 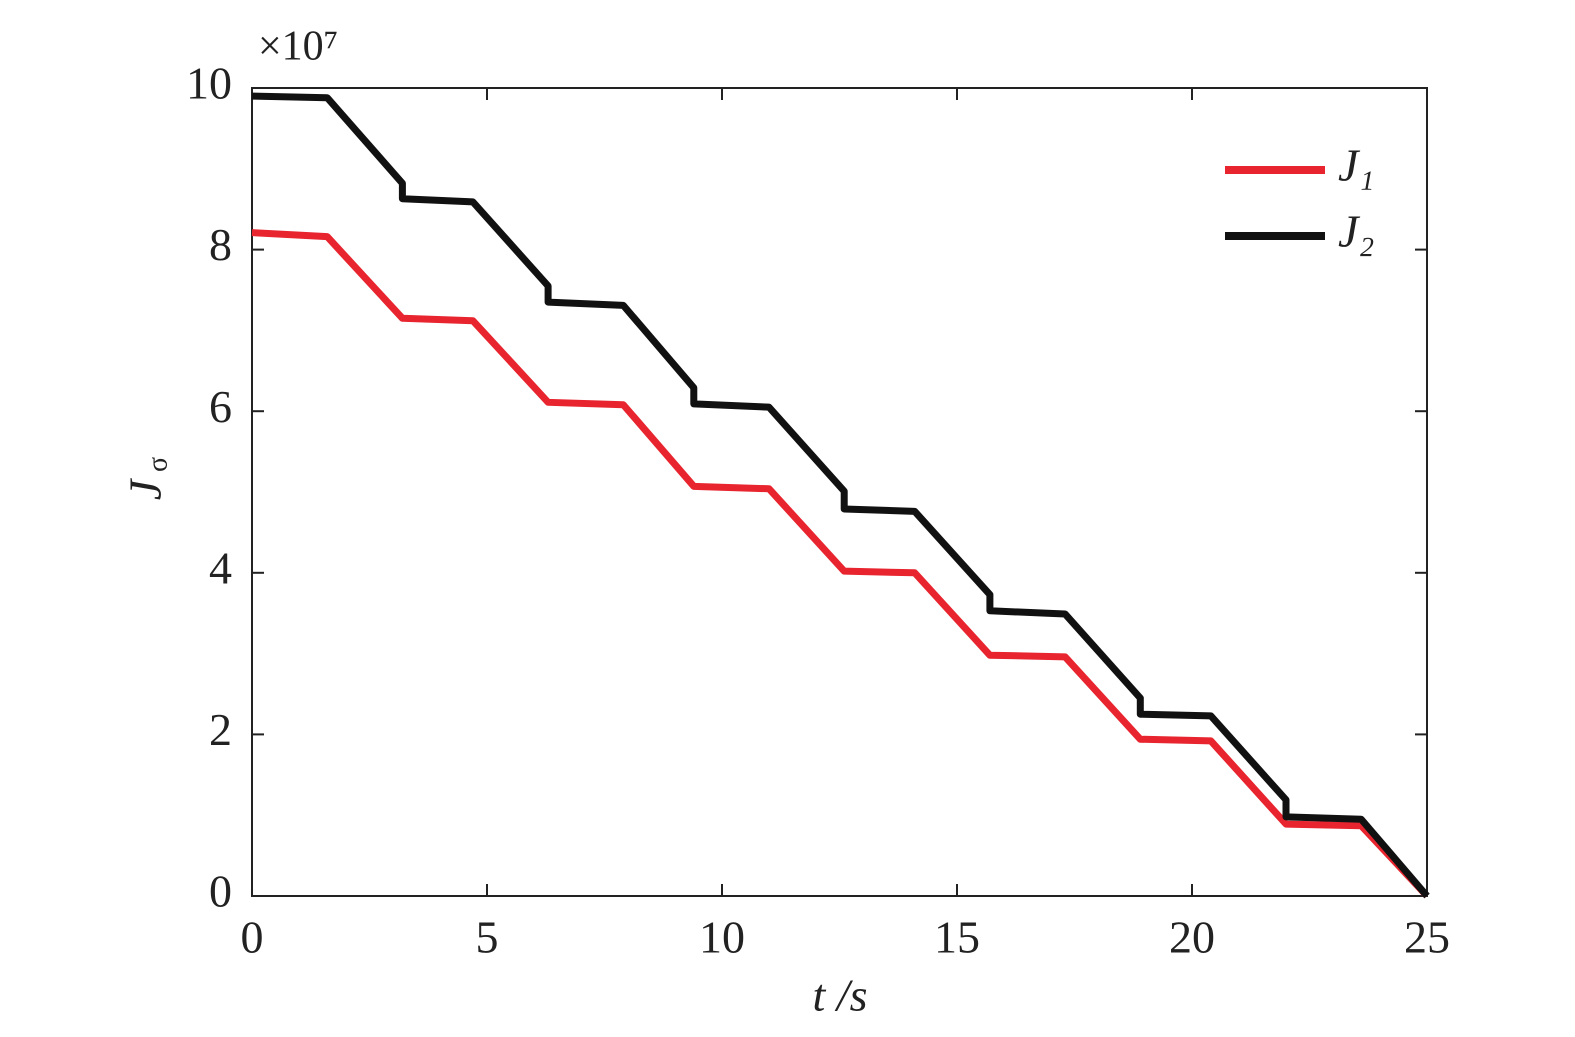 What do you see at coordinates (1356, 165) in the screenshot?
I see `legend-label: J₁` at bounding box center [1356, 165].